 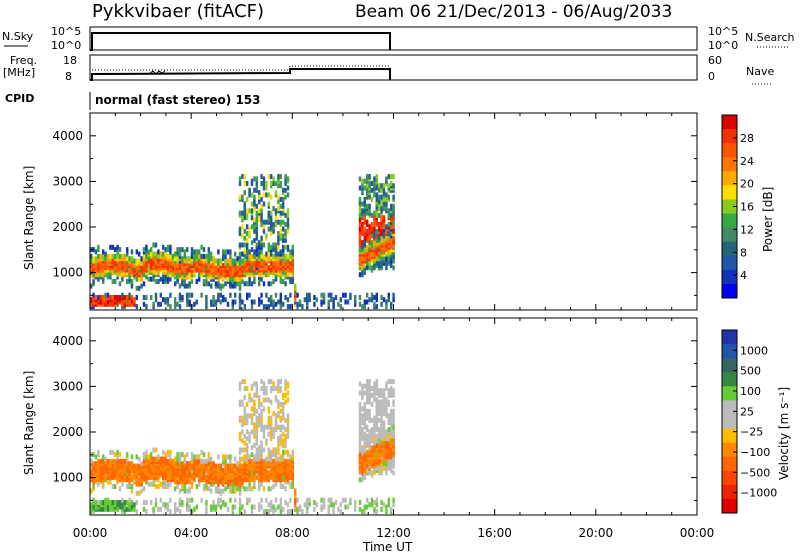 I want to click on power-y-tick-label: 1000, so click(x=67, y=273).